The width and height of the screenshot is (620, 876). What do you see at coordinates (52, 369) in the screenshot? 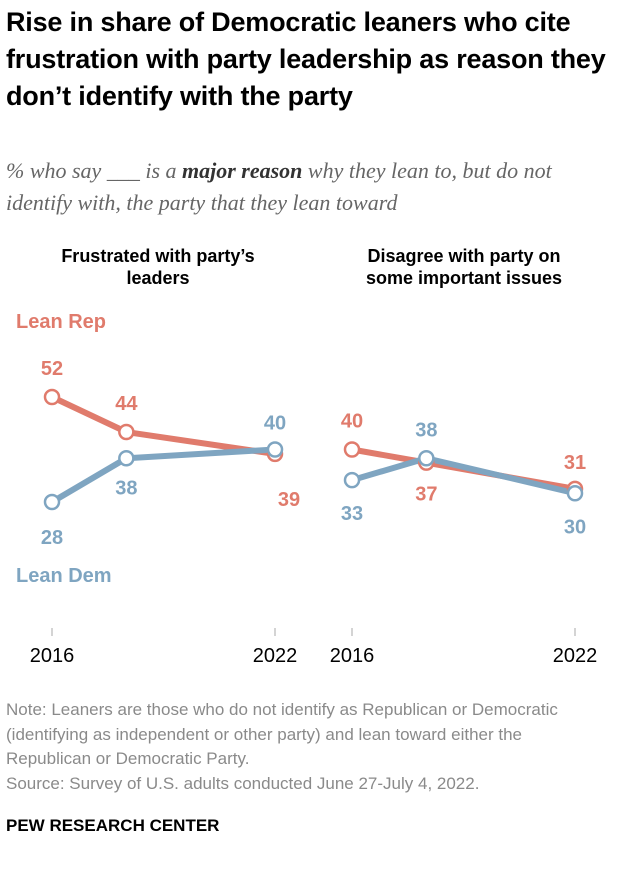
I see `data-label: 52` at bounding box center [52, 369].